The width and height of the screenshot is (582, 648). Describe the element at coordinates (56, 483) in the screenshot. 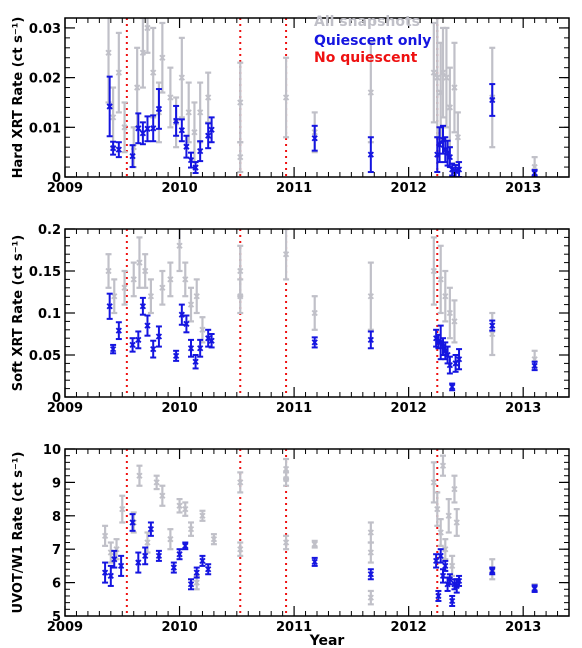

I see `y-tick-label: 9` at that location.